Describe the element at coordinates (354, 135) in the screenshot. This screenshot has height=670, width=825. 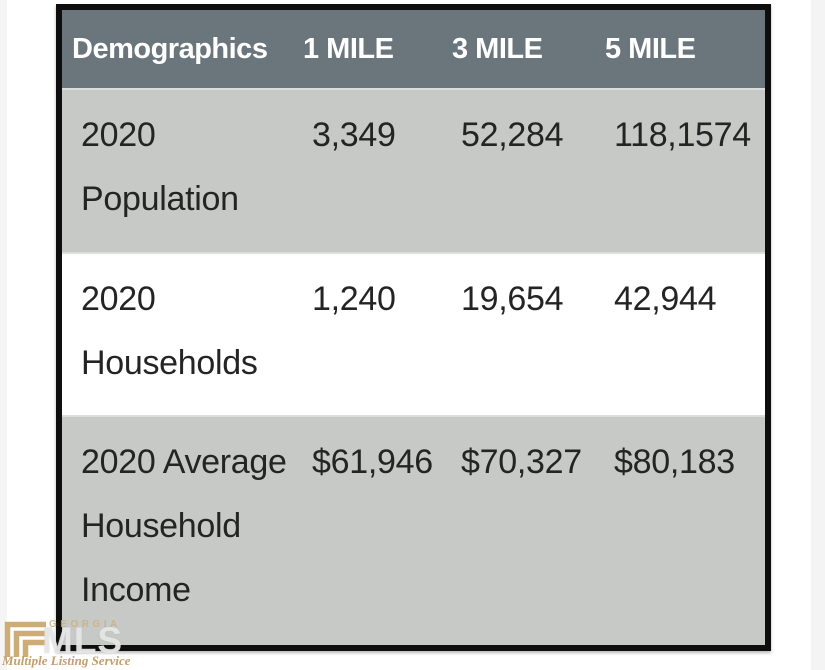
I see `population-1-mile: 3,349` at that location.